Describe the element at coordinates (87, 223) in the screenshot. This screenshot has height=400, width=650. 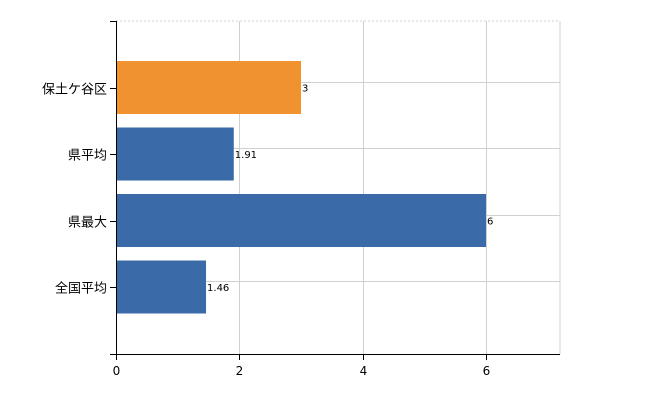
I see `category-label-2: 県最大` at that location.